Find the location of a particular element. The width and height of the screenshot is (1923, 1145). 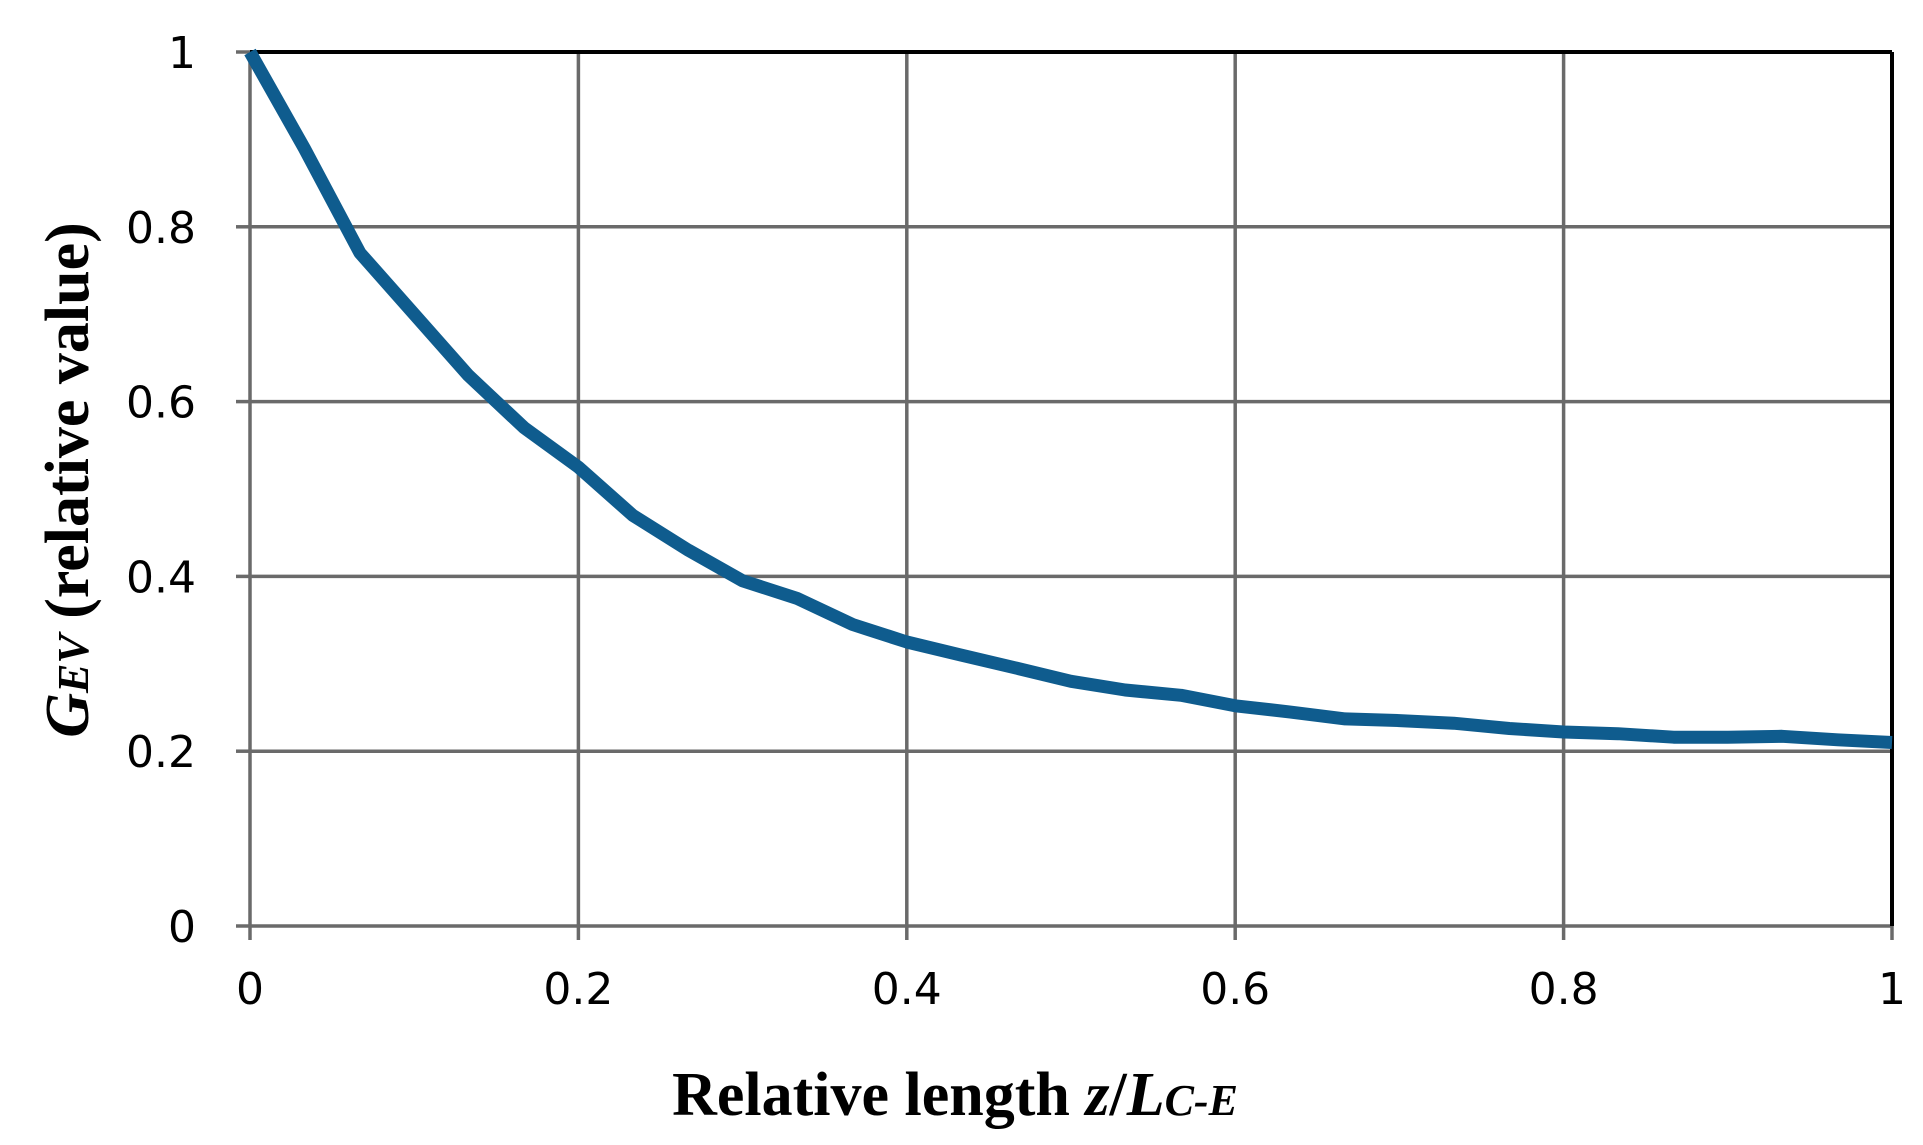

y-tick-label: 0.6 is located at coordinates (161, 403).